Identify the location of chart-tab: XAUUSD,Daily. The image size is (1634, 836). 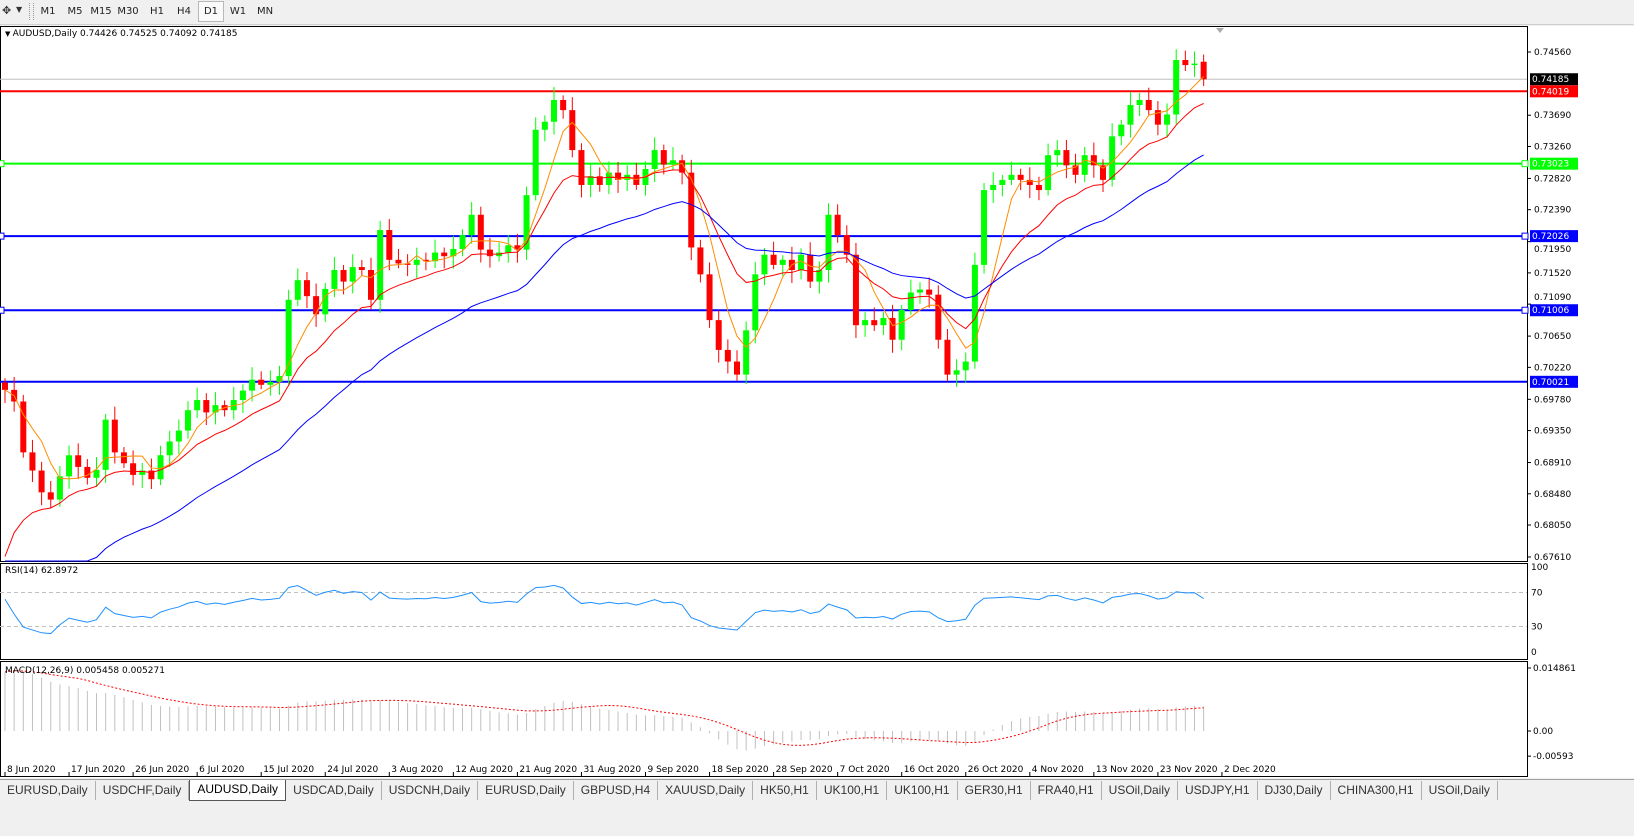
(706, 790).